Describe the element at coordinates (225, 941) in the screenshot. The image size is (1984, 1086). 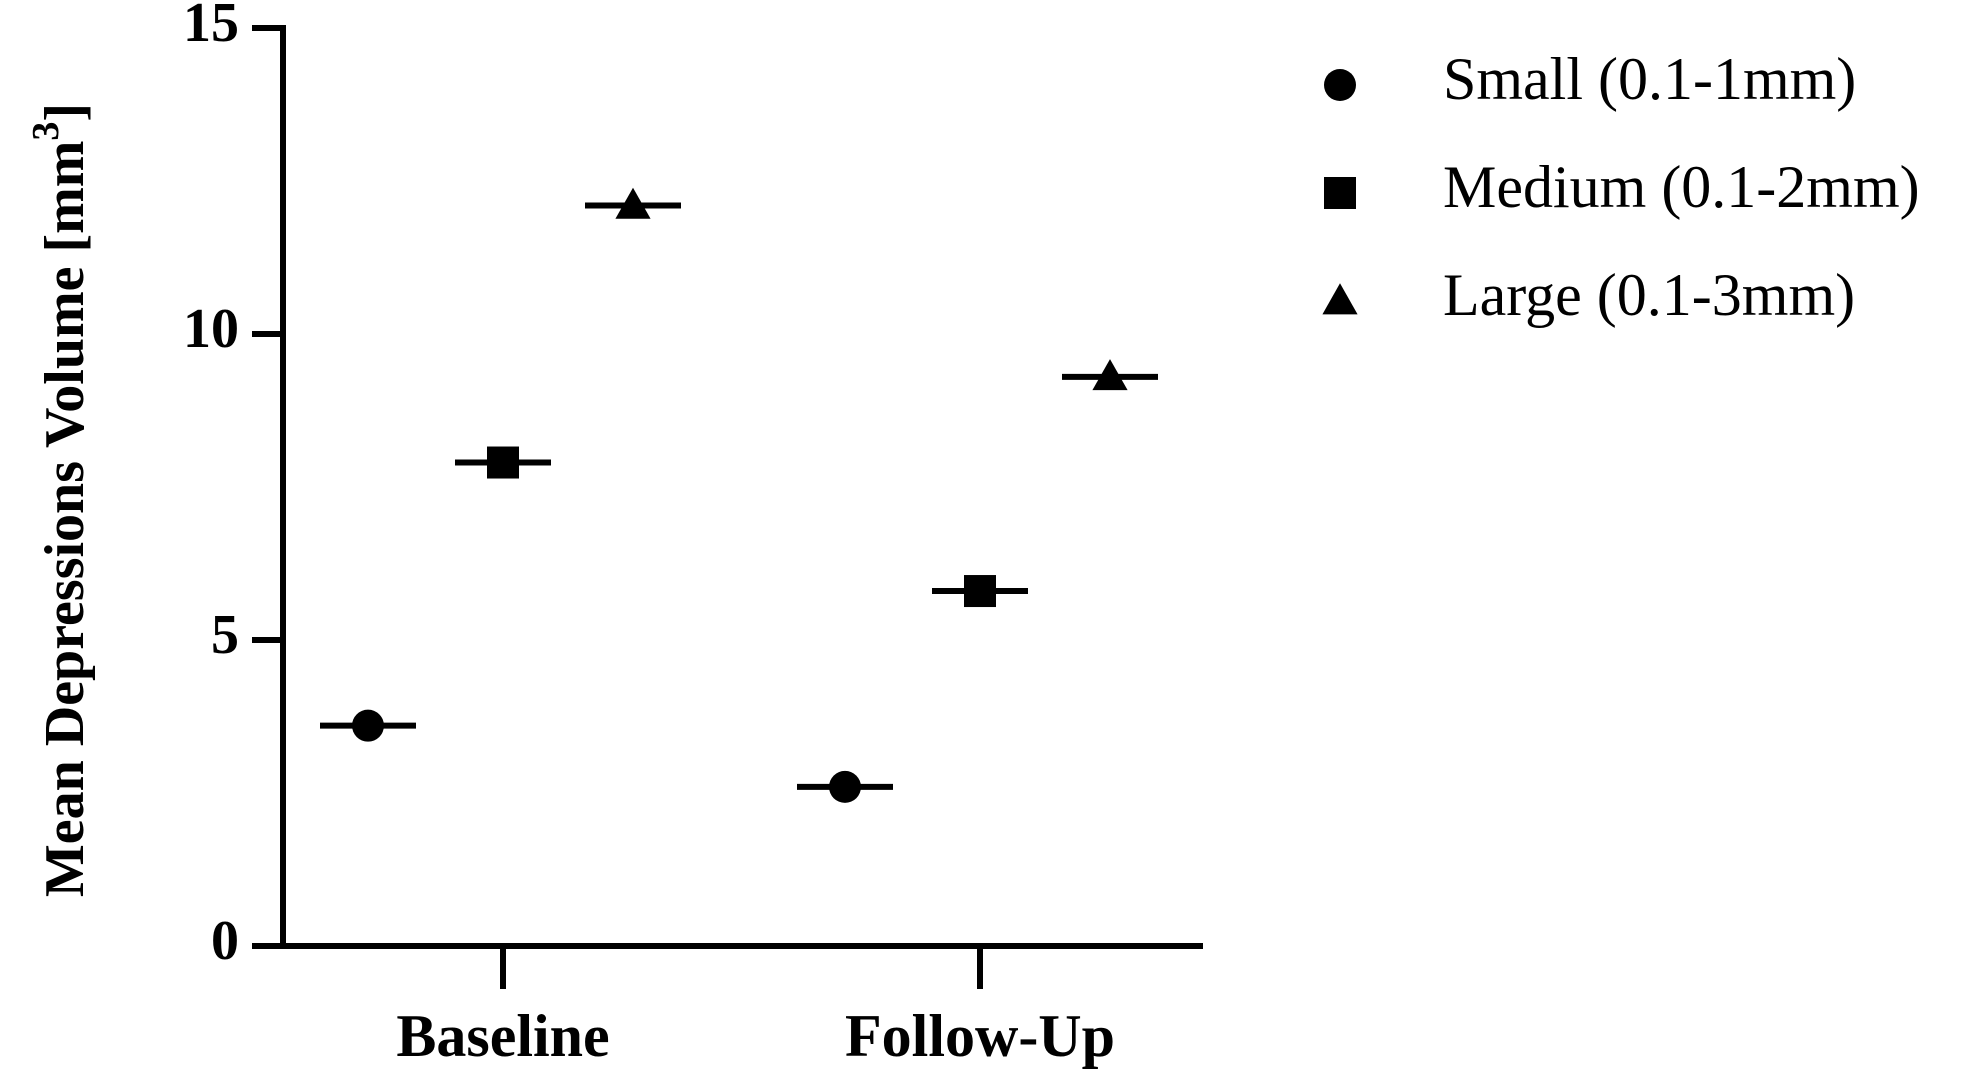
I see `y-tick-label: 0` at that location.